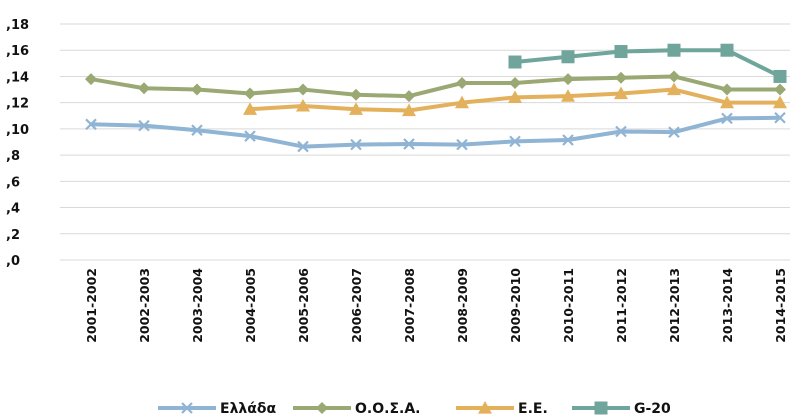  I want to click on legend-item: Ελλάδα, so click(217, 409).